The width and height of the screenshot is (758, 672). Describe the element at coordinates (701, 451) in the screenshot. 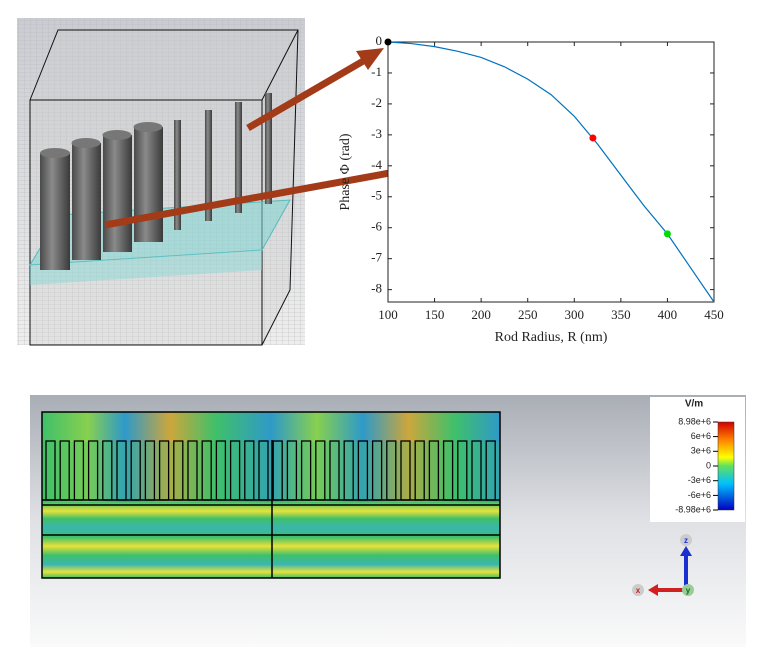

I see `colorbar-tick-label: 3e+6` at that location.